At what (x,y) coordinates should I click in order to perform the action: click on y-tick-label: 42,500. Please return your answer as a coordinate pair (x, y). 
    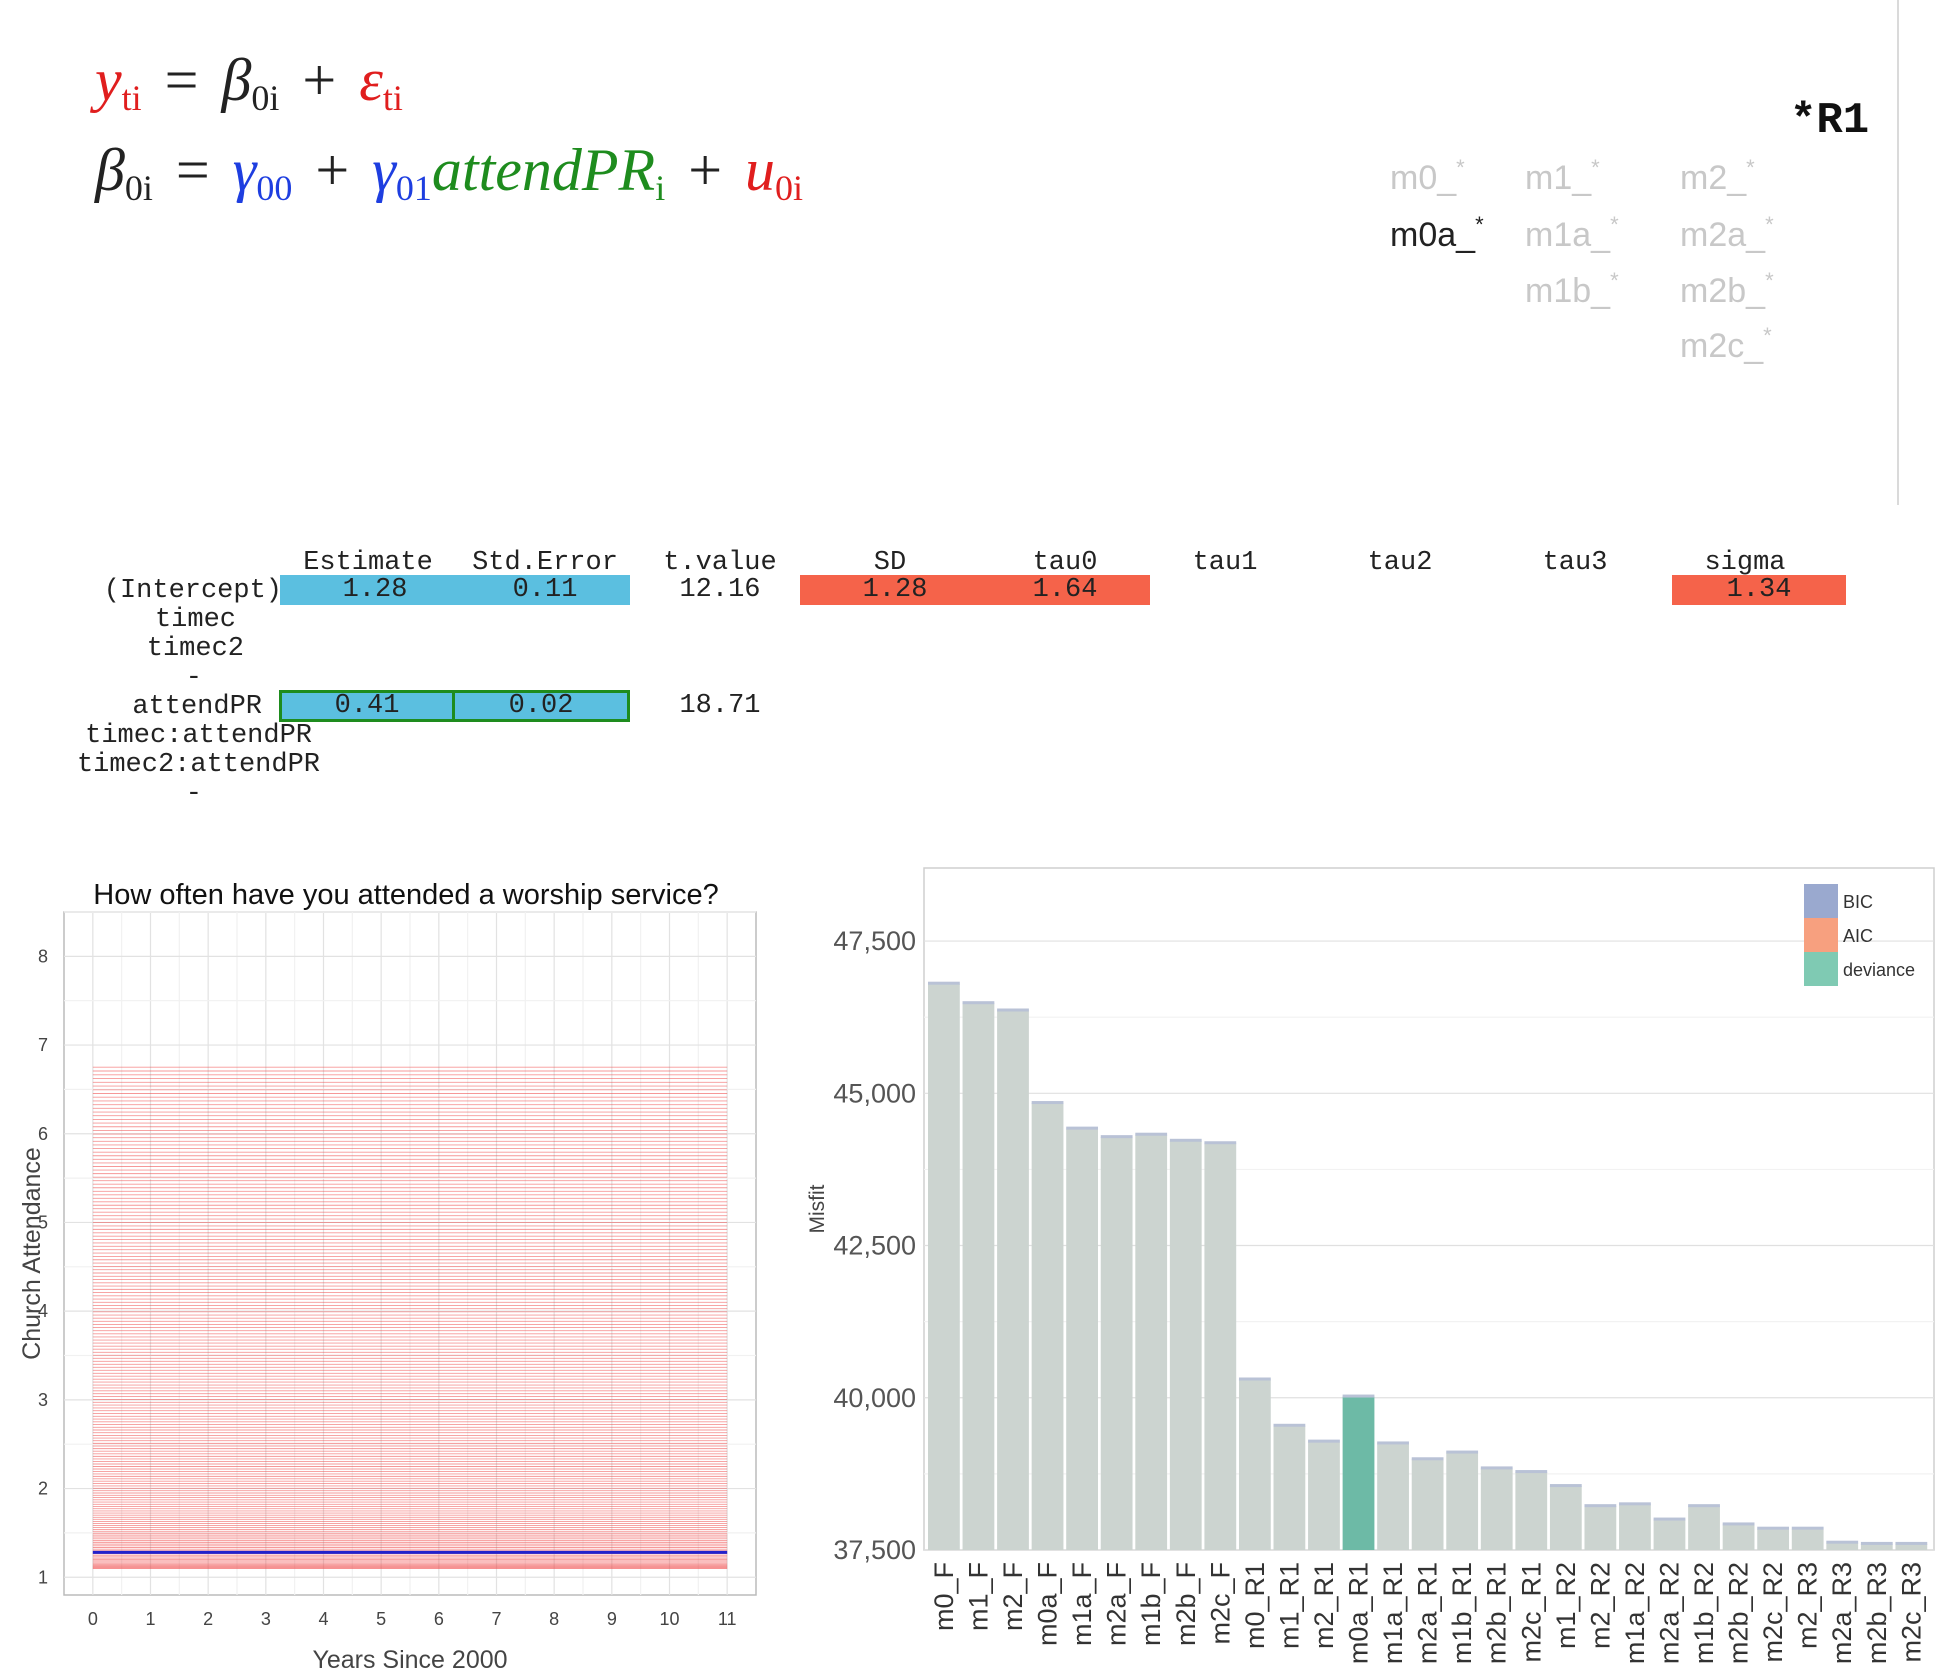
    Looking at the image, I should click on (874, 1246).